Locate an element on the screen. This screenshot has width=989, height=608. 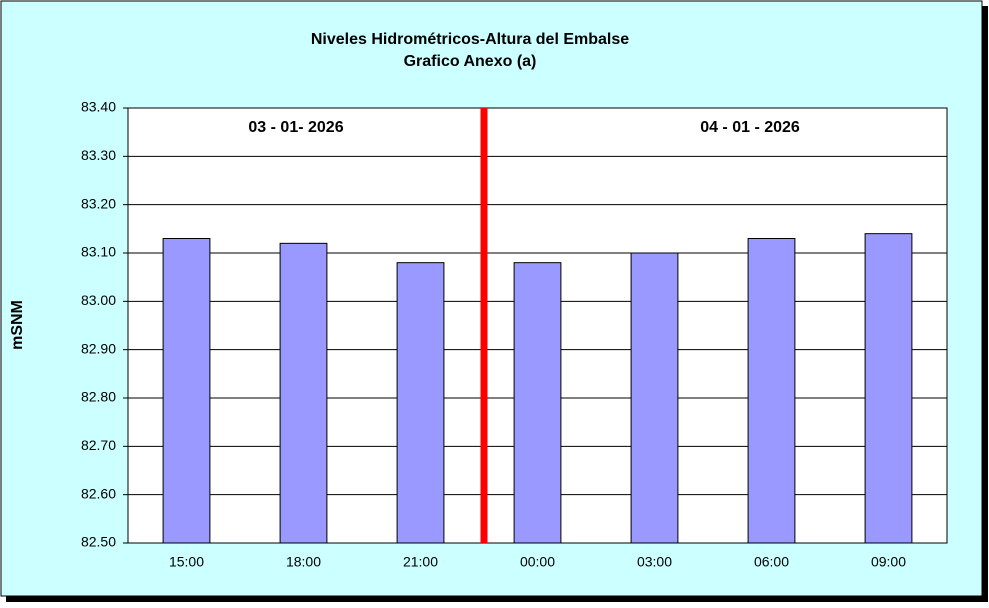
y-tick-label: 82.50 is located at coordinates (98, 542).